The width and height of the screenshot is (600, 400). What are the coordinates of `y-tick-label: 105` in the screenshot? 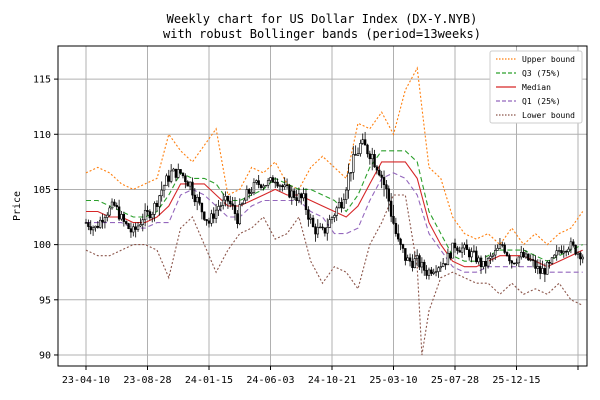 It's located at (42, 190).